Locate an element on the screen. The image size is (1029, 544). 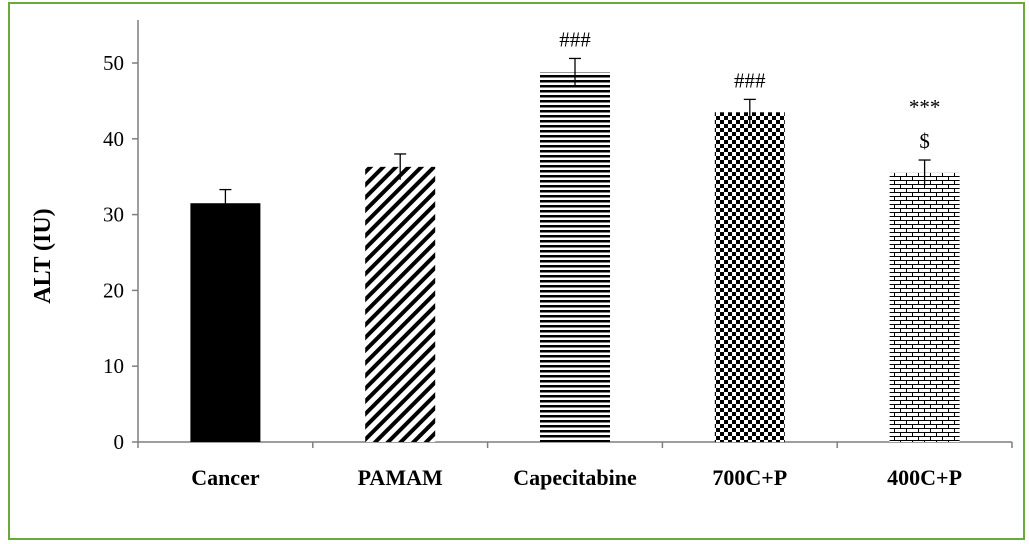
significance-annotations: ### ### *** $ is located at coordinates (749, 90).